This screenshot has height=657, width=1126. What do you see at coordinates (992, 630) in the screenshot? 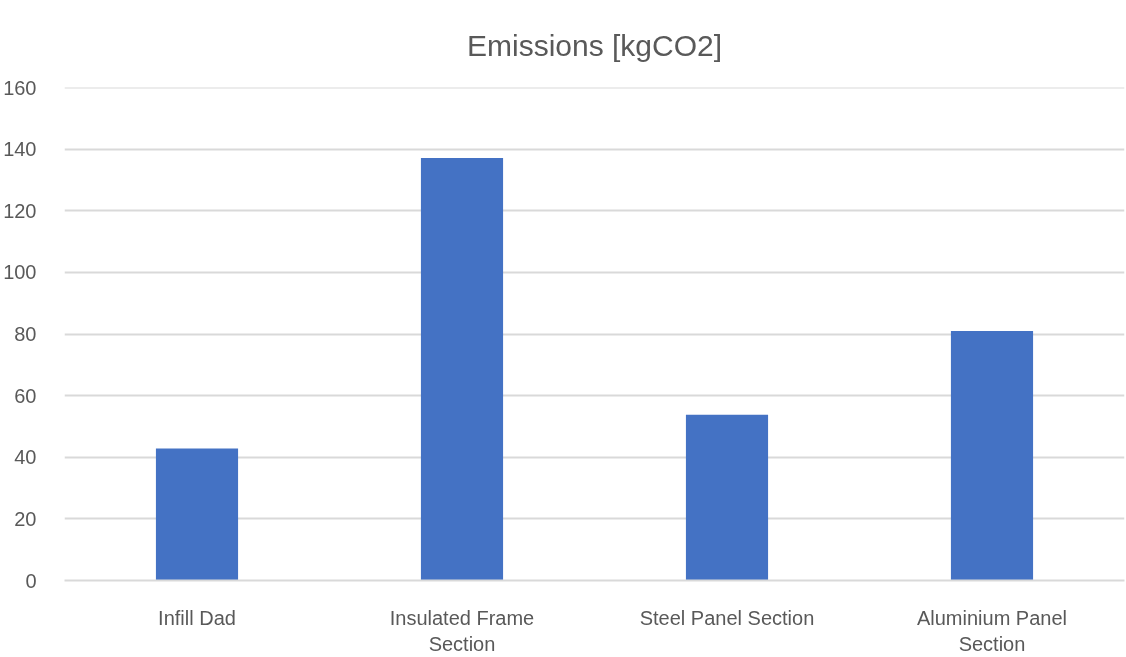
I see `x-tick-label: Aluminium Panel Section` at bounding box center [992, 630].